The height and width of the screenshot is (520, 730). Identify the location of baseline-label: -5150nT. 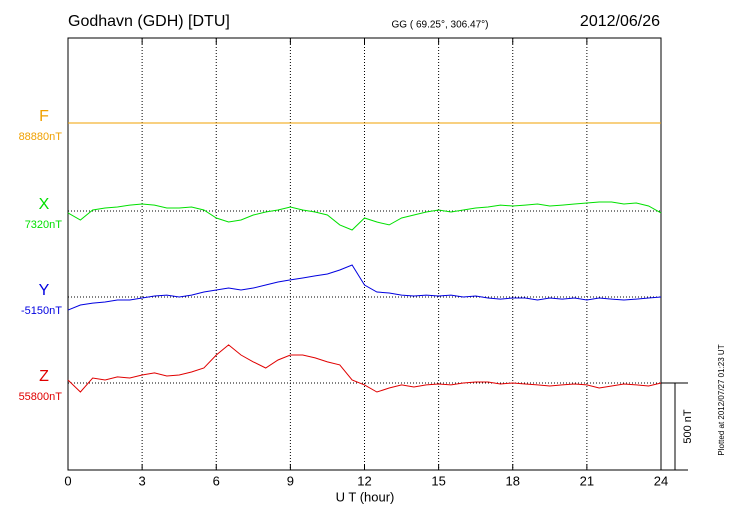
(41, 311).